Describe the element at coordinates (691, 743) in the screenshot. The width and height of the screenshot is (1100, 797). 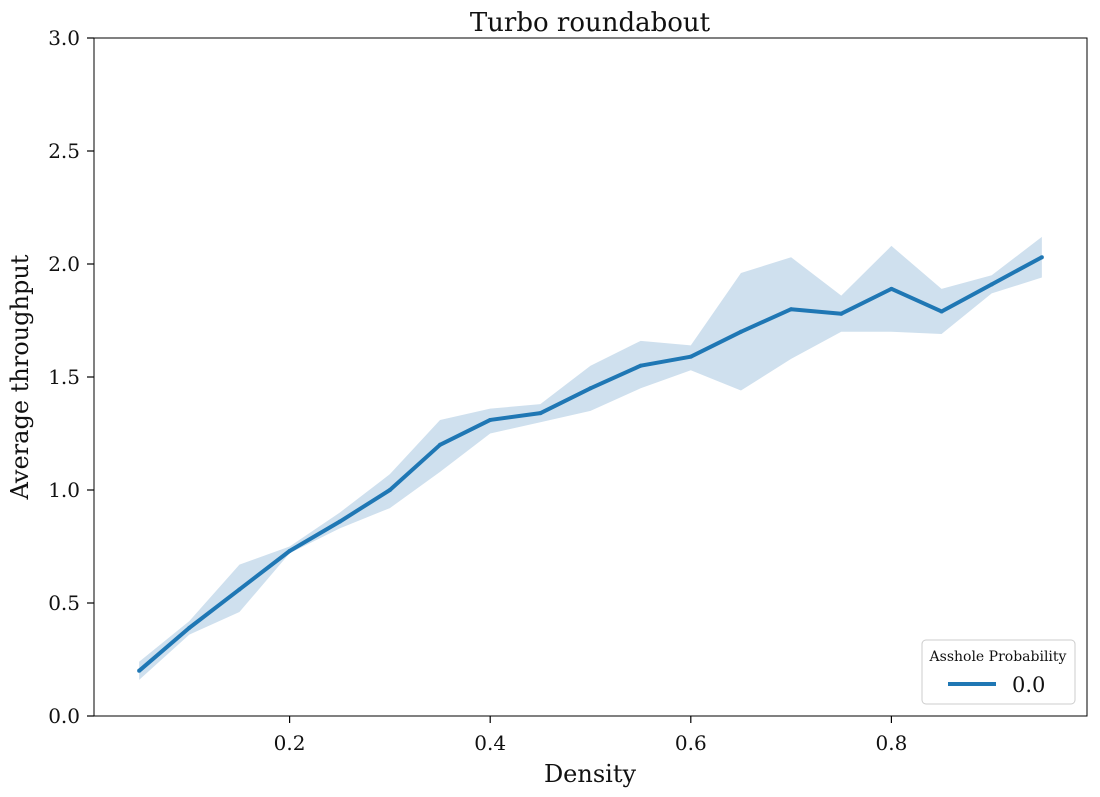
I see `x-tick-label: 0.6` at that location.